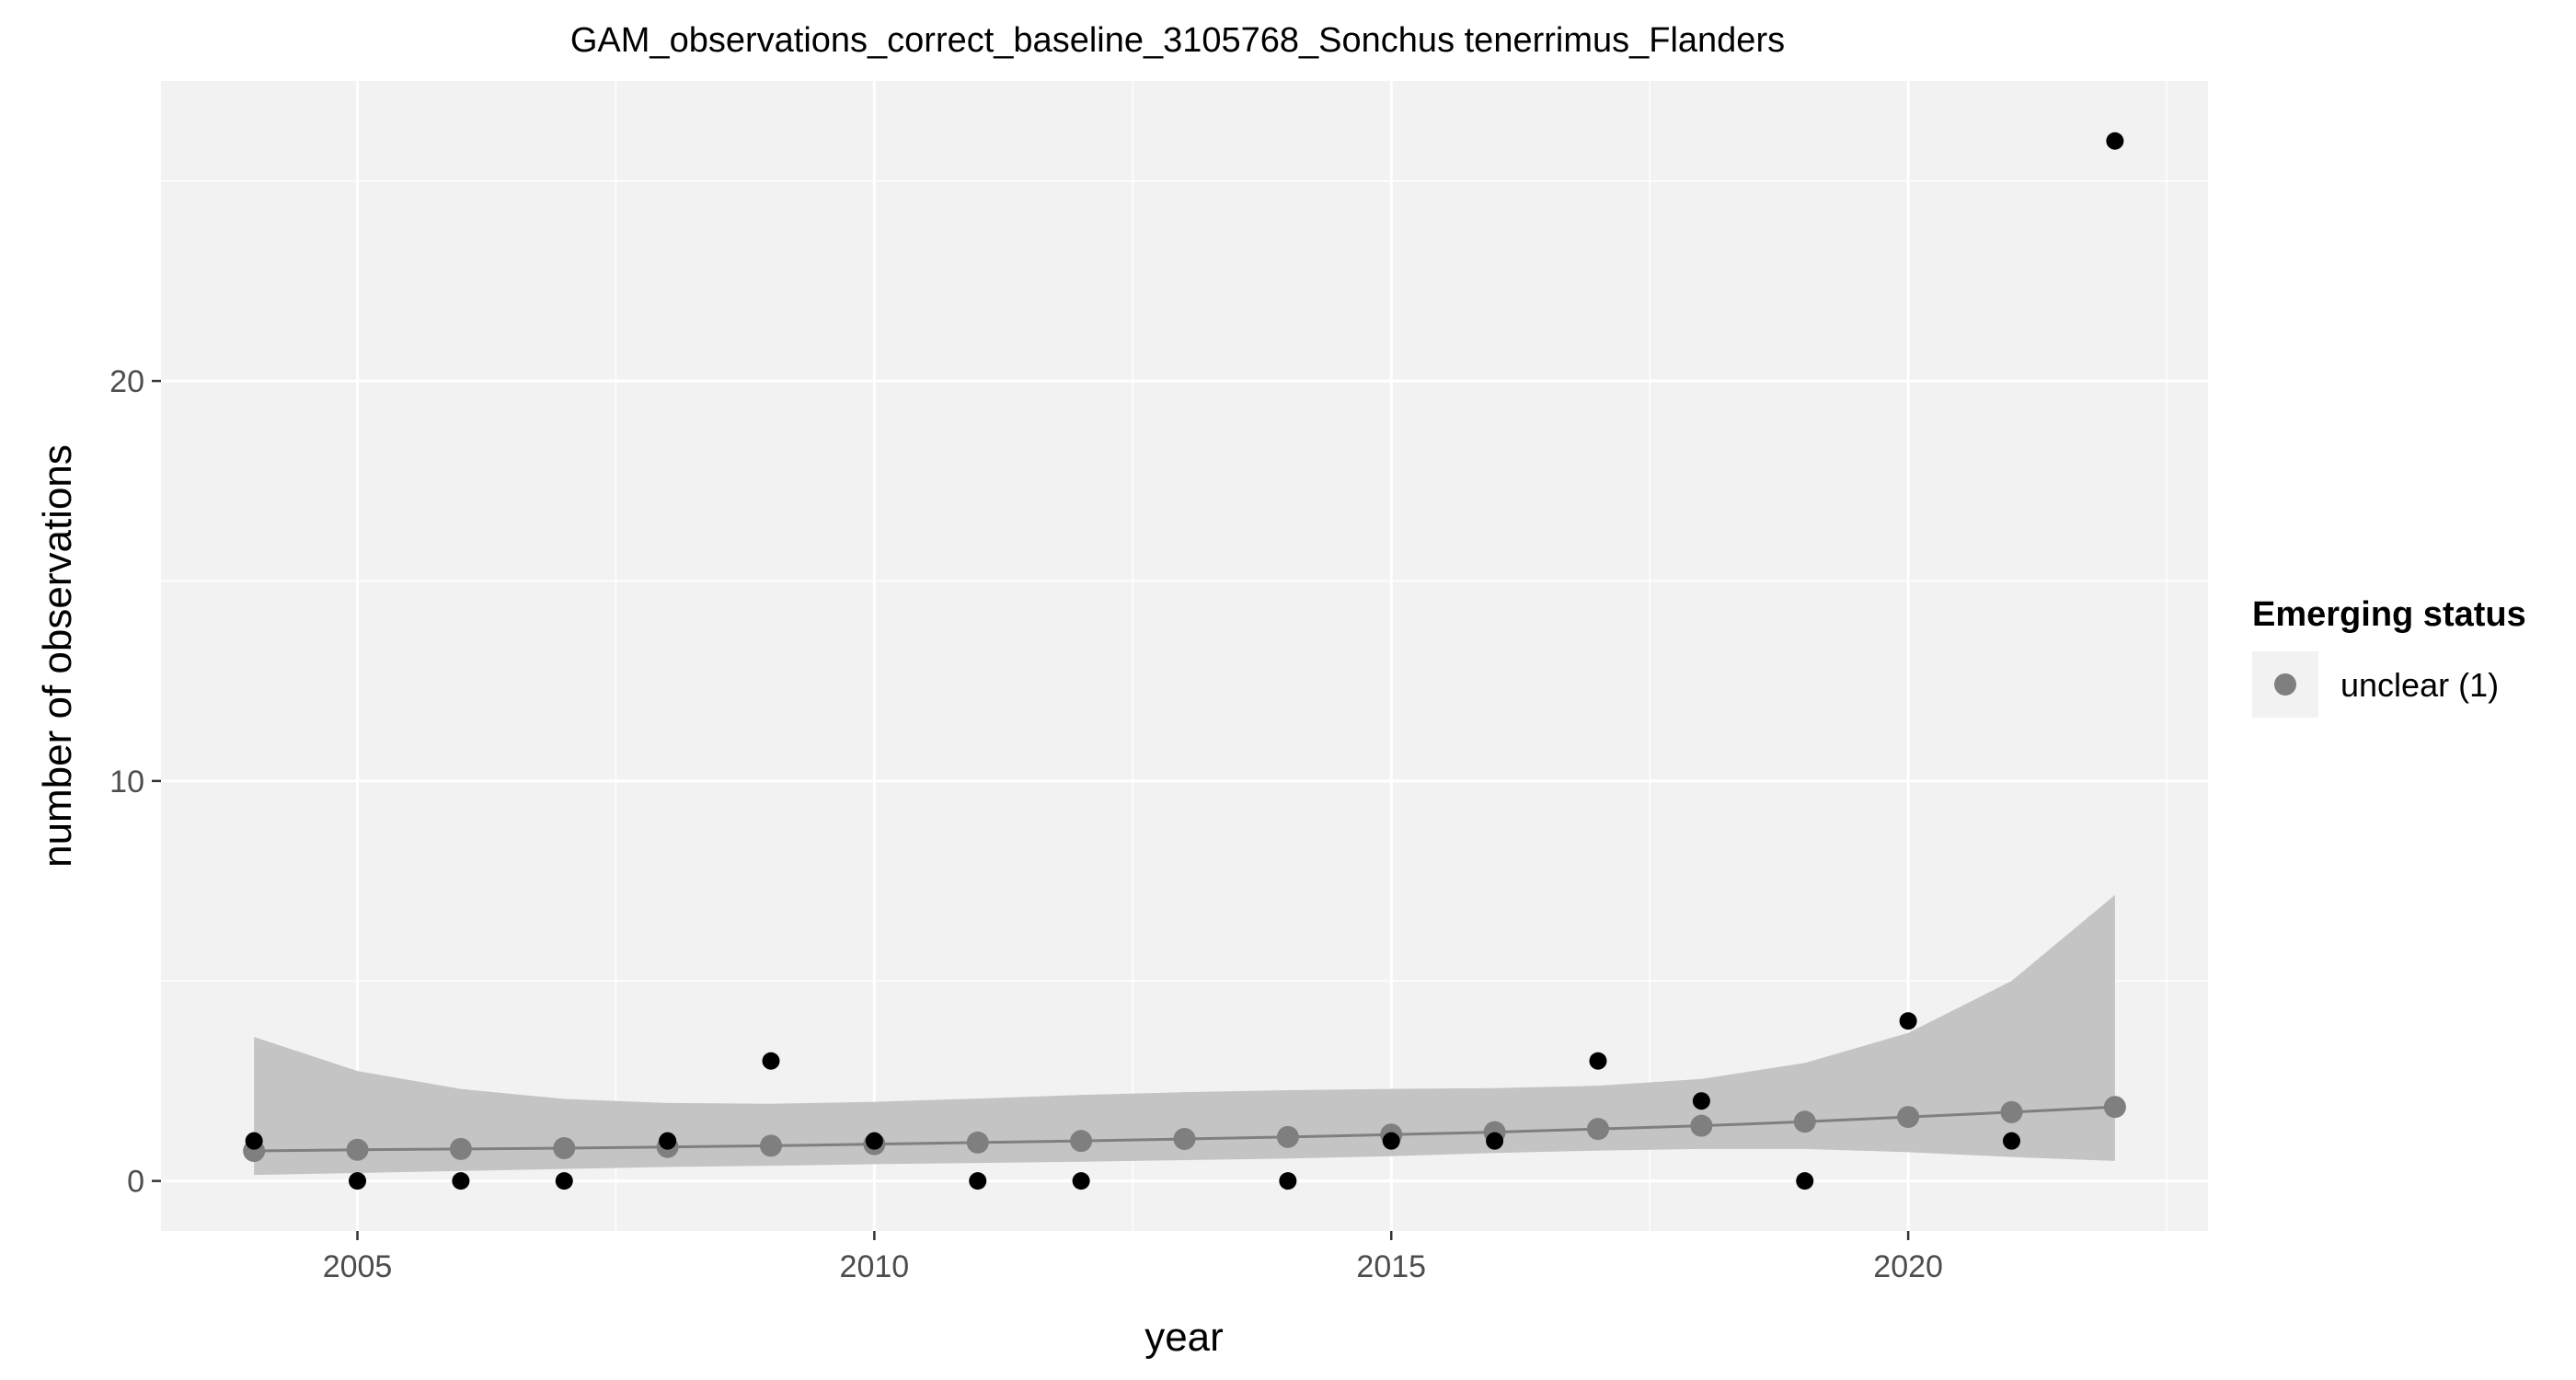  I want to click on x-tick-label: 2005, so click(358, 1266).